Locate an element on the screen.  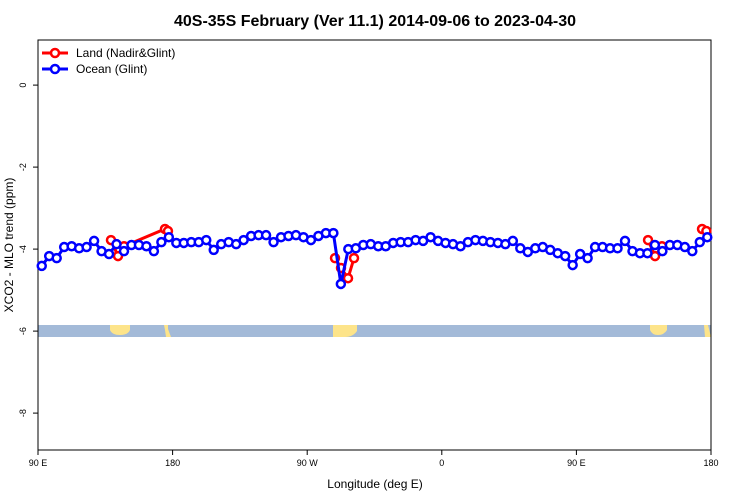
y-tick-label: -8 is located at coordinates (23, 413).